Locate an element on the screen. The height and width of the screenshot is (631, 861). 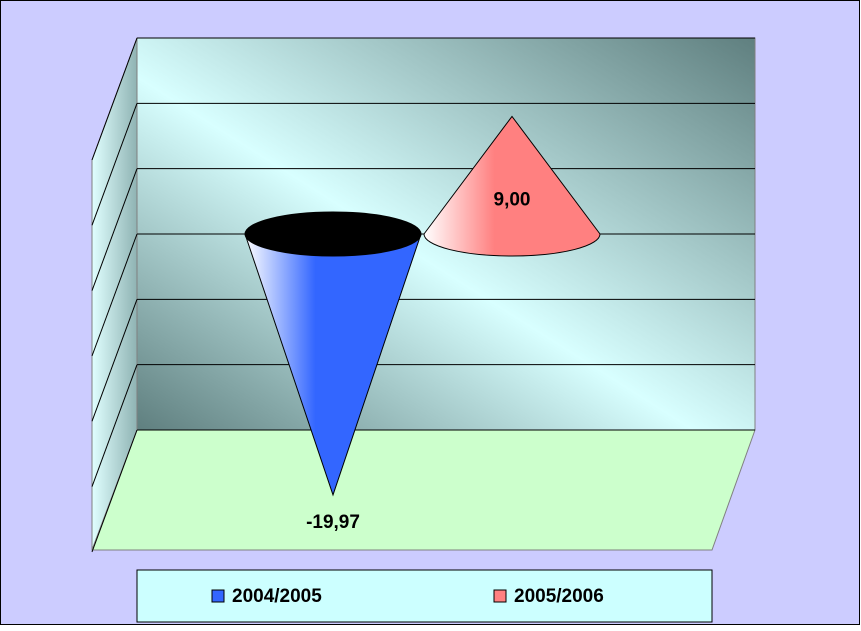
legend-label: 2004/2005 is located at coordinates (277, 596).